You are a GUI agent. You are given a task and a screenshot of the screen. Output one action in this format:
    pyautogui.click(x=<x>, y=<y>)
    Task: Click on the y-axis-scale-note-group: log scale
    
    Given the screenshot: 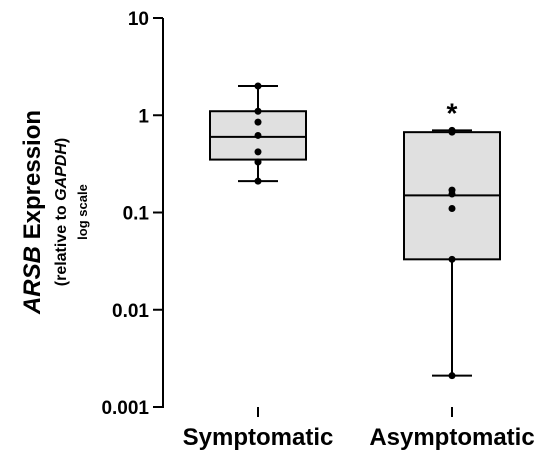 What is the action you would take?
    pyautogui.click(x=82, y=212)
    